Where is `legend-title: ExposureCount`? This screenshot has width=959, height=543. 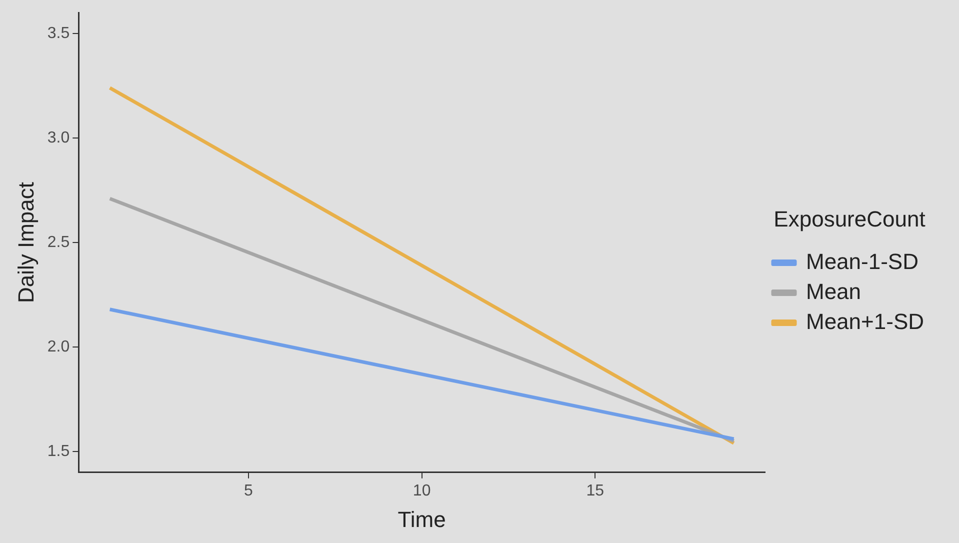 legend-title: ExposureCount is located at coordinates (850, 219).